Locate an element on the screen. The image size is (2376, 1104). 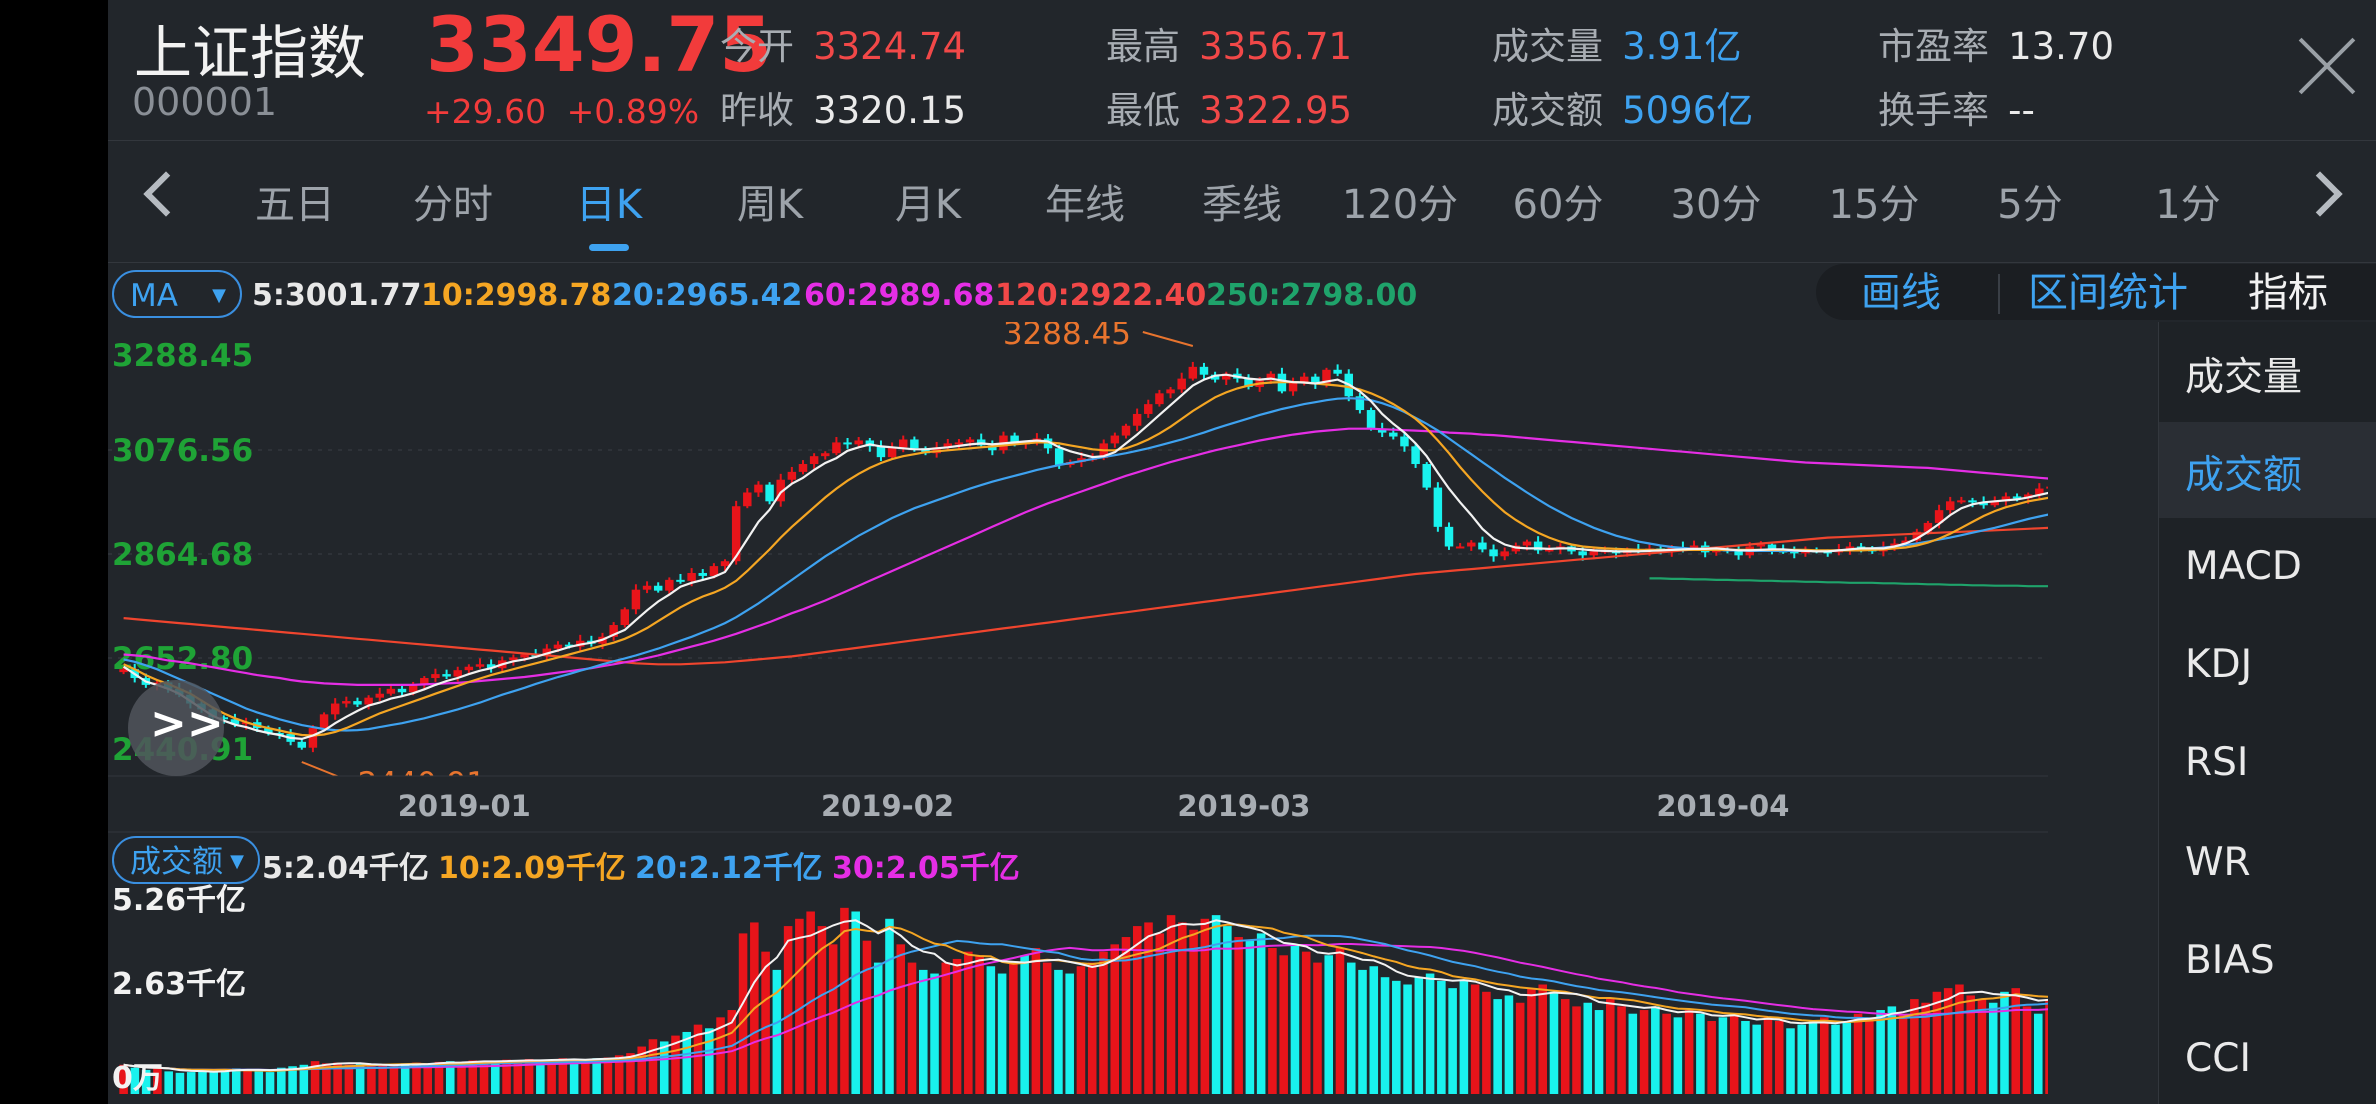
tab-15min: 15分 is located at coordinates (1874, 205).